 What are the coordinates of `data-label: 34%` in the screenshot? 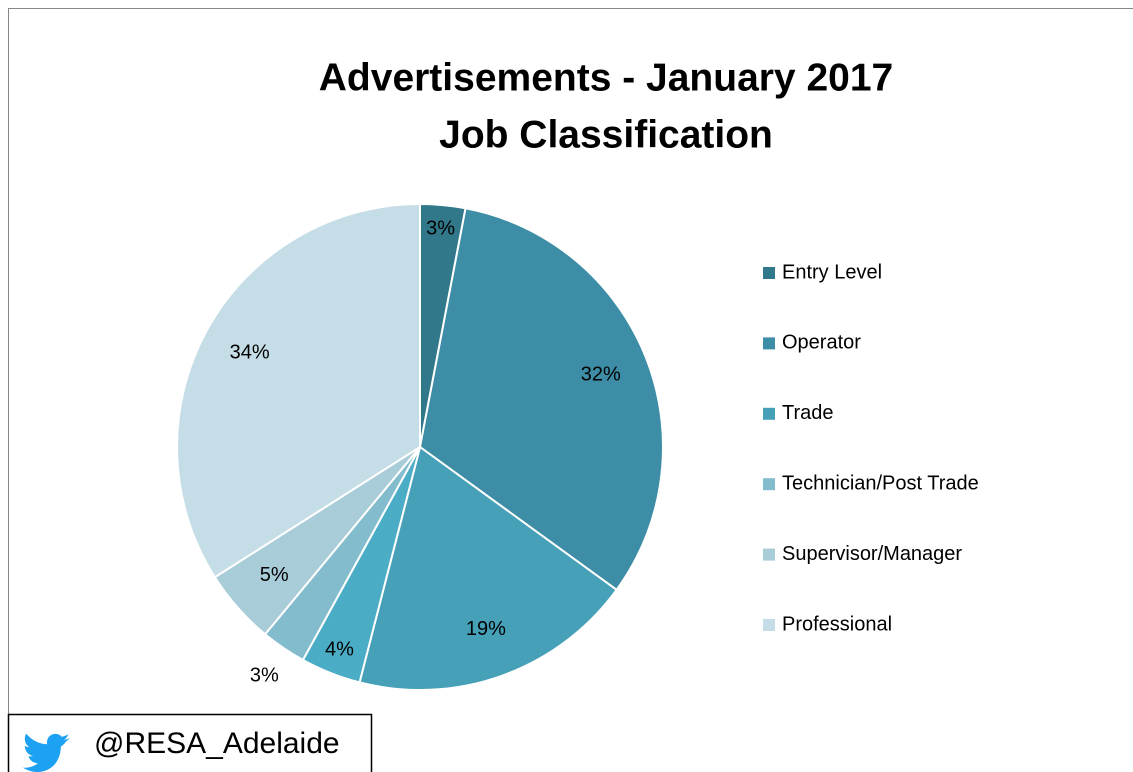 It's located at (250, 353).